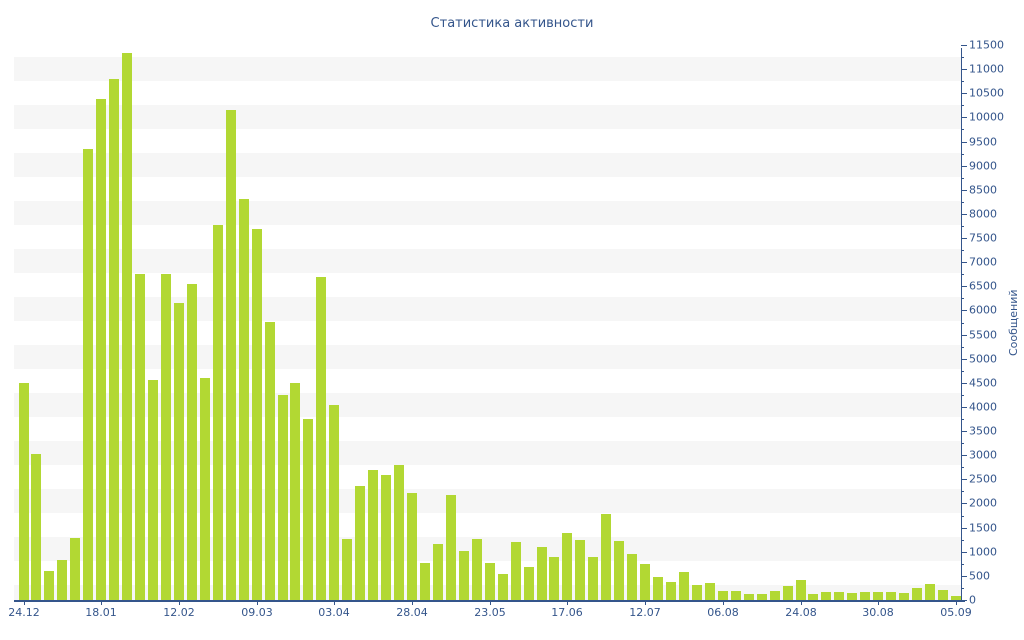 The image size is (1024, 640). What do you see at coordinates (567, 612) in the screenshot?
I see `x-tick-label: 17.06` at bounding box center [567, 612].